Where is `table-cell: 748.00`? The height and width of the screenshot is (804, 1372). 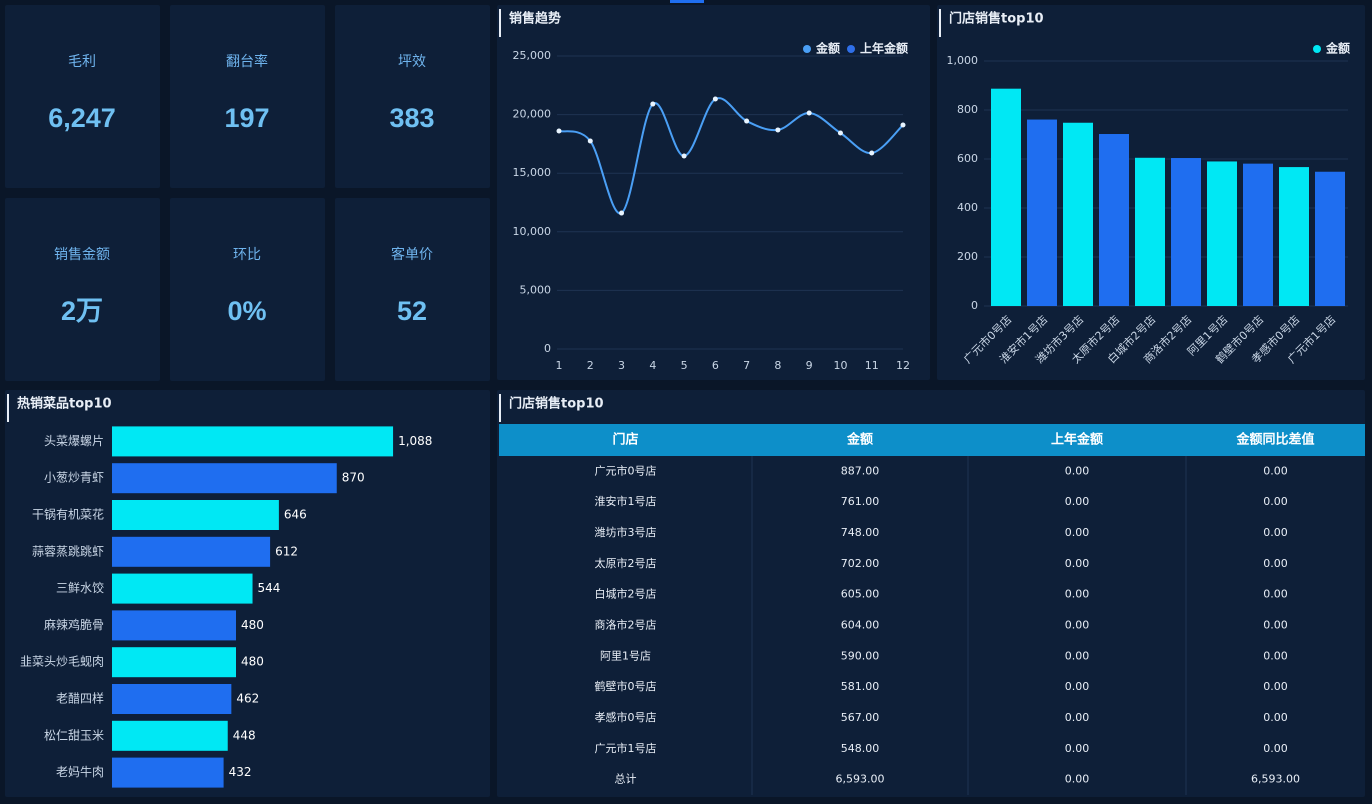
table-cell: 748.00 is located at coordinates (860, 532).